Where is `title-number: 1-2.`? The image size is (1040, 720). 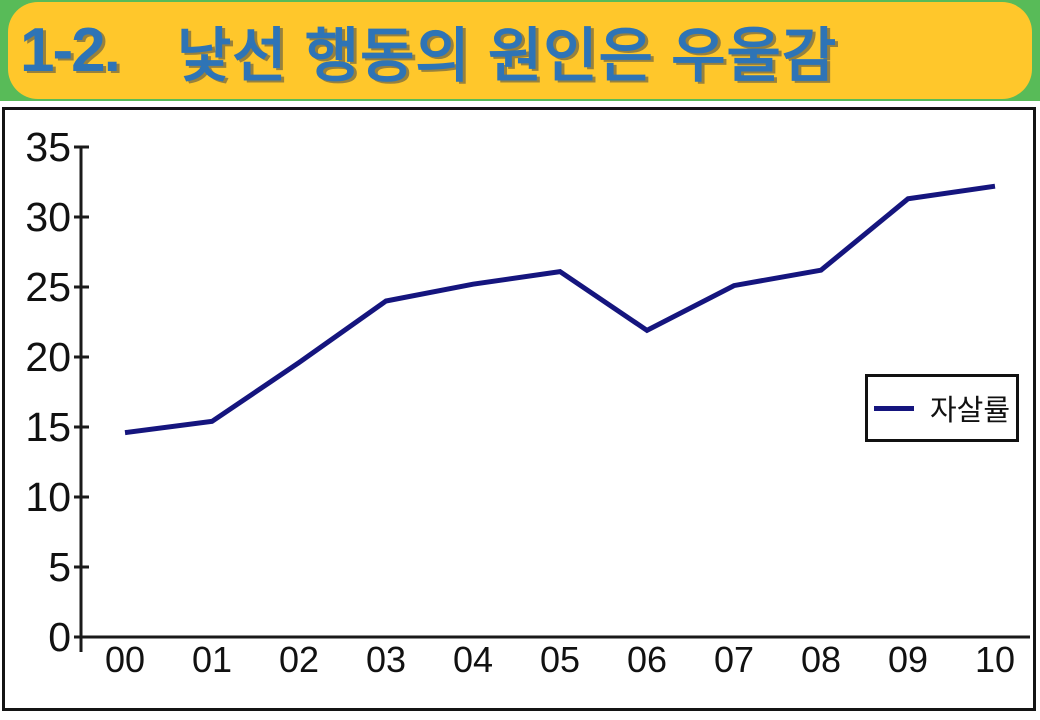
title-number: 1-2. is located at coordinates (70, 50).